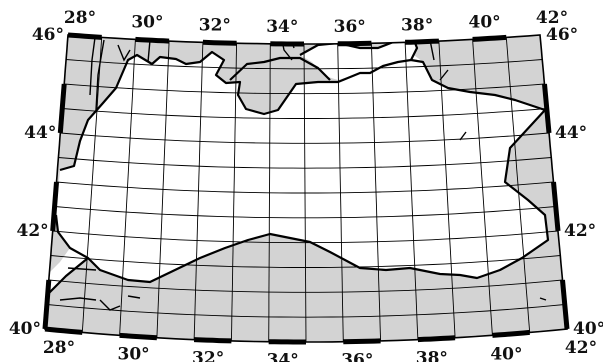 This screenshot has height=362, width=603. I want to click on top-longitude-label: 30°, so click(147, 22).